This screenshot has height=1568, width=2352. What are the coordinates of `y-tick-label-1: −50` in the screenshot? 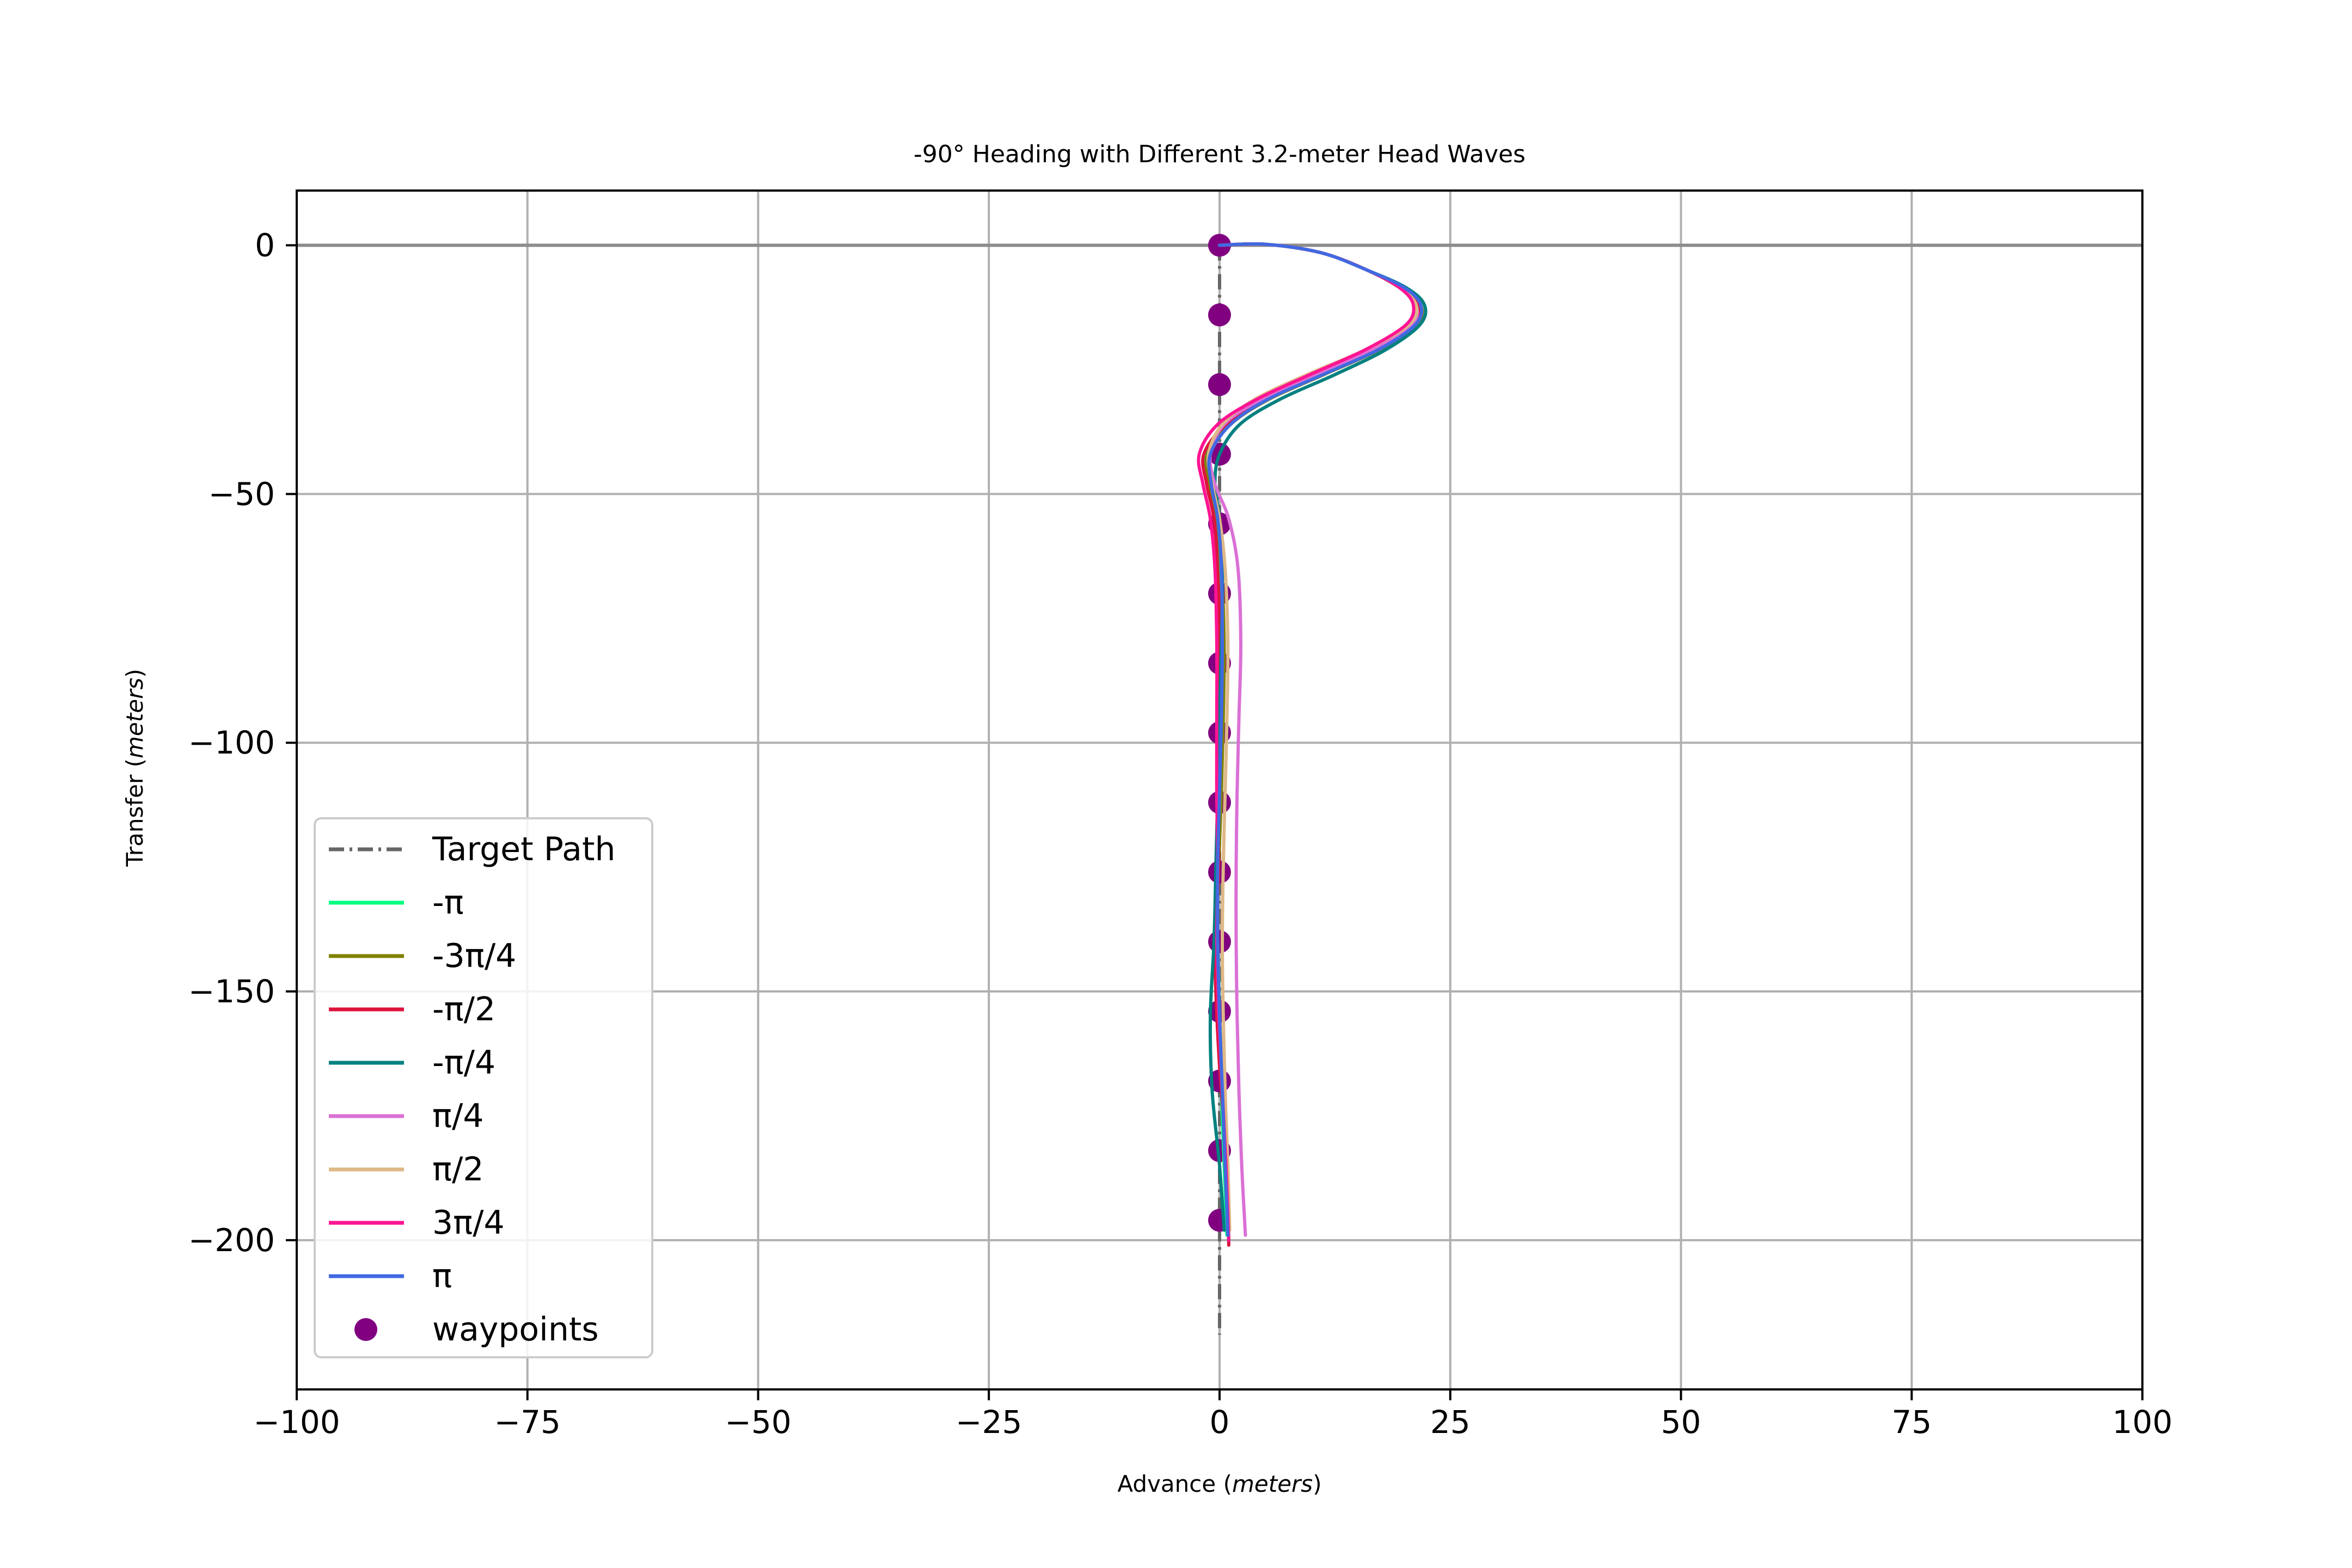 It's located at (242, 493).